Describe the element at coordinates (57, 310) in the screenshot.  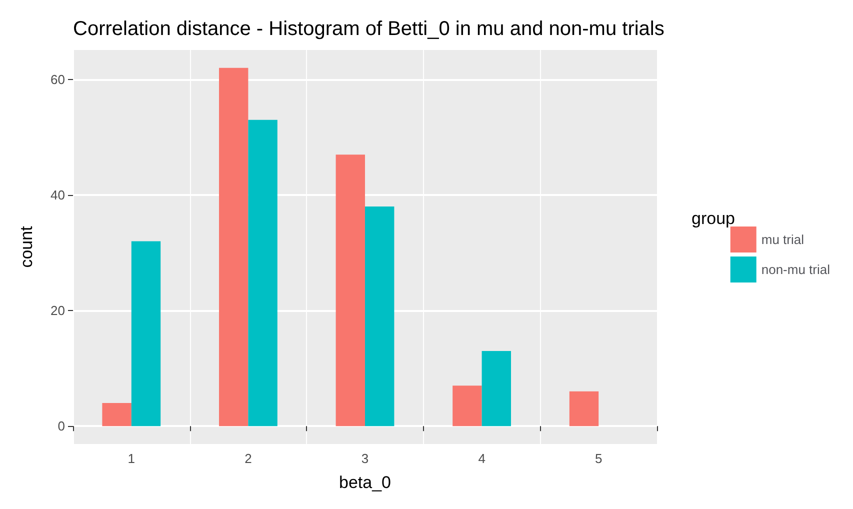
I see `y-tick-label: 20` at that location.